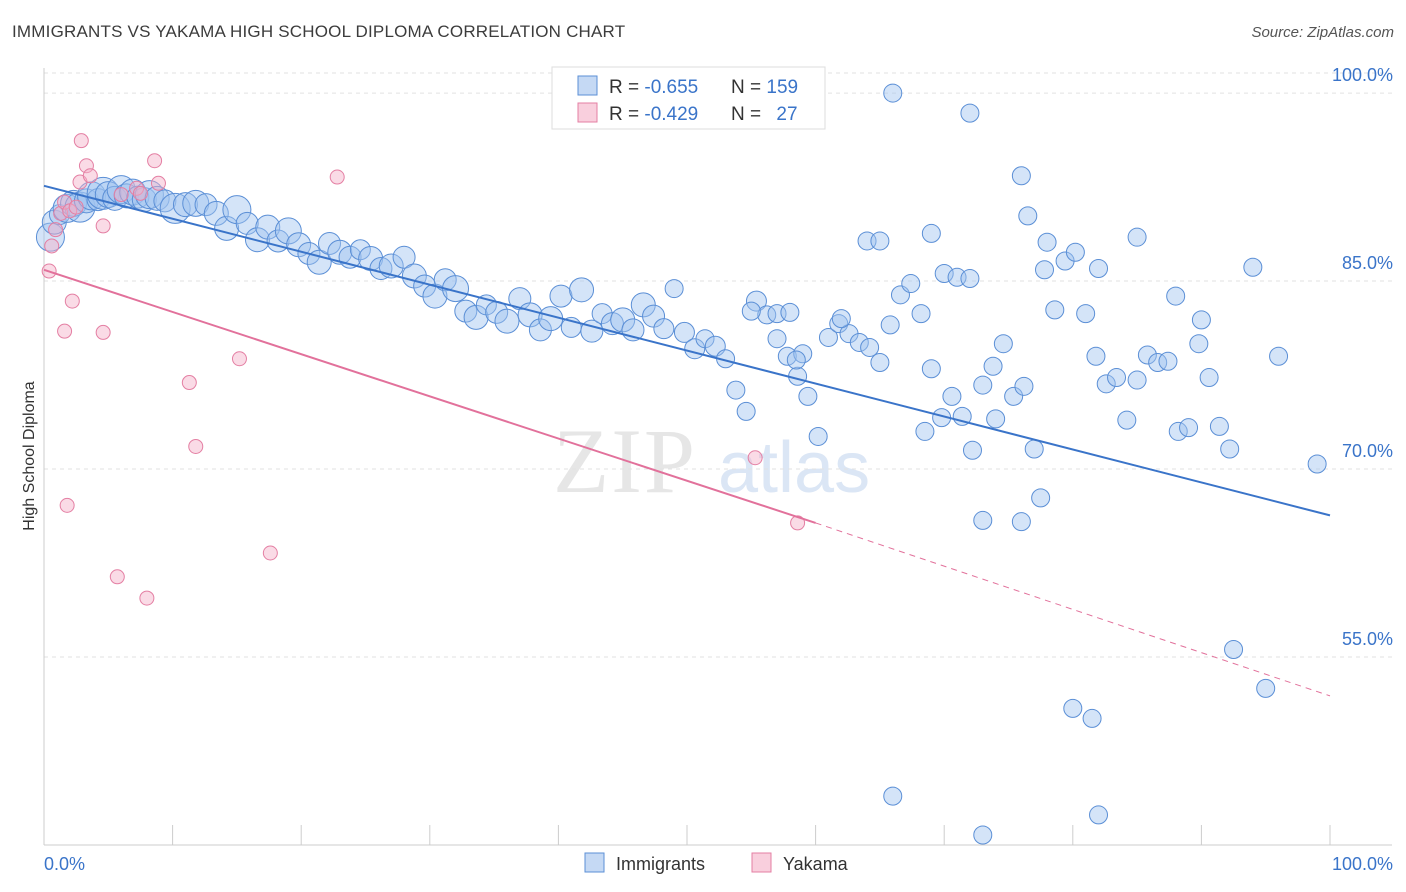  Describe the element at coordinates (1362, 864) in the screenshot. I see `x-tick-label-max: 100.0%` at that location.